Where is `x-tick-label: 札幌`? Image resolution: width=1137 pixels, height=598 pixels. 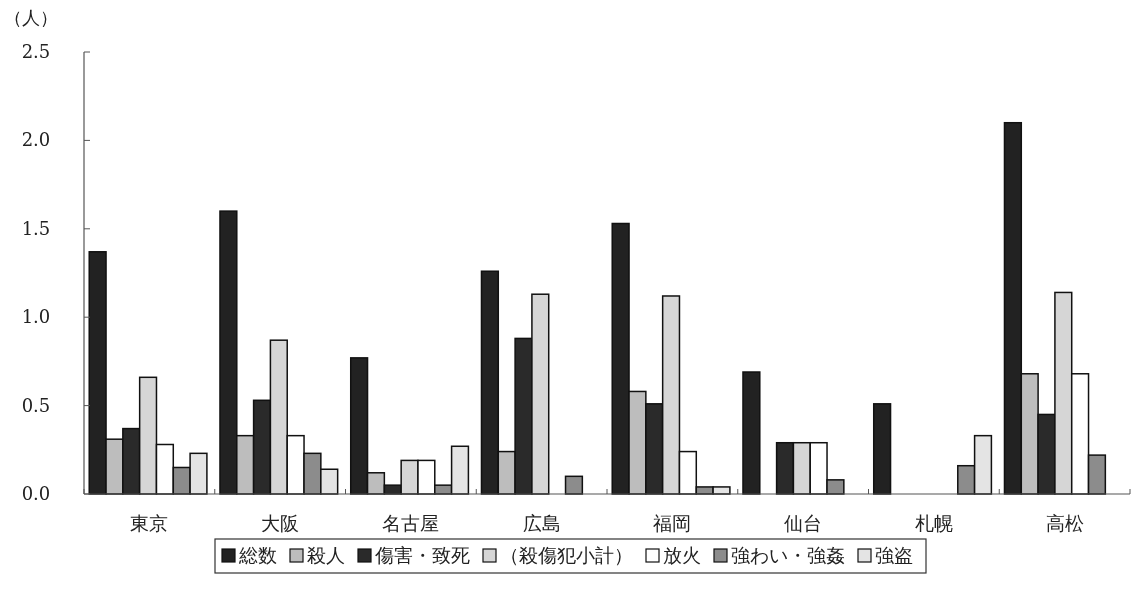
x-tick-label: 札幌 is located at coordinates (933, 523).